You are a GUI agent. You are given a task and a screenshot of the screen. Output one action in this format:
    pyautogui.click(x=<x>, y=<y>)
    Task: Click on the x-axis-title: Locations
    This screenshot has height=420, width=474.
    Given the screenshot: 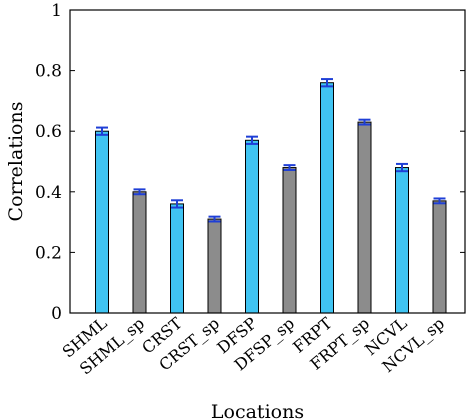 What is the action you would take?
    pyautogui.click(x=257, y=410)
    